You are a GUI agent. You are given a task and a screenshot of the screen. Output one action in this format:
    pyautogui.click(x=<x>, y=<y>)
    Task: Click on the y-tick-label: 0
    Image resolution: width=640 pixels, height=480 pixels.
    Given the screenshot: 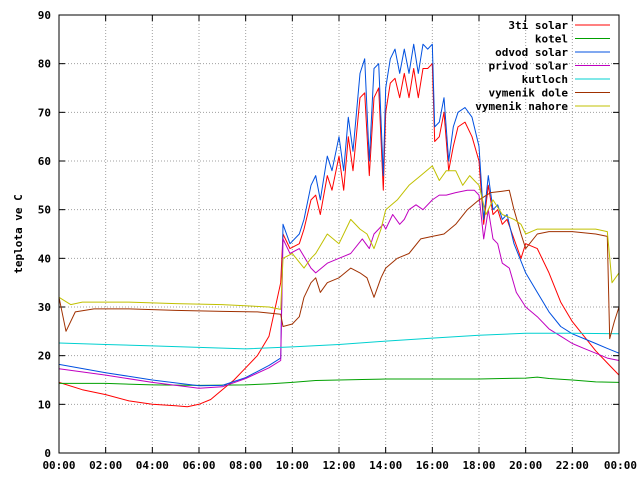 What is the action you would take?
    pyautogui.click(x=47, y=453)
    